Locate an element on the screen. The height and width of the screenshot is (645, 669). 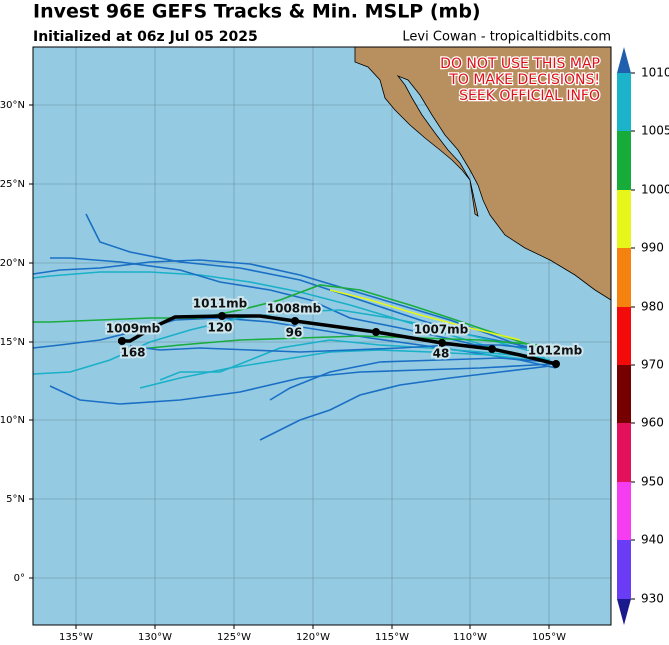
warning-text: DO NOT USE THIS MAP is located at coordinates (520, 64).